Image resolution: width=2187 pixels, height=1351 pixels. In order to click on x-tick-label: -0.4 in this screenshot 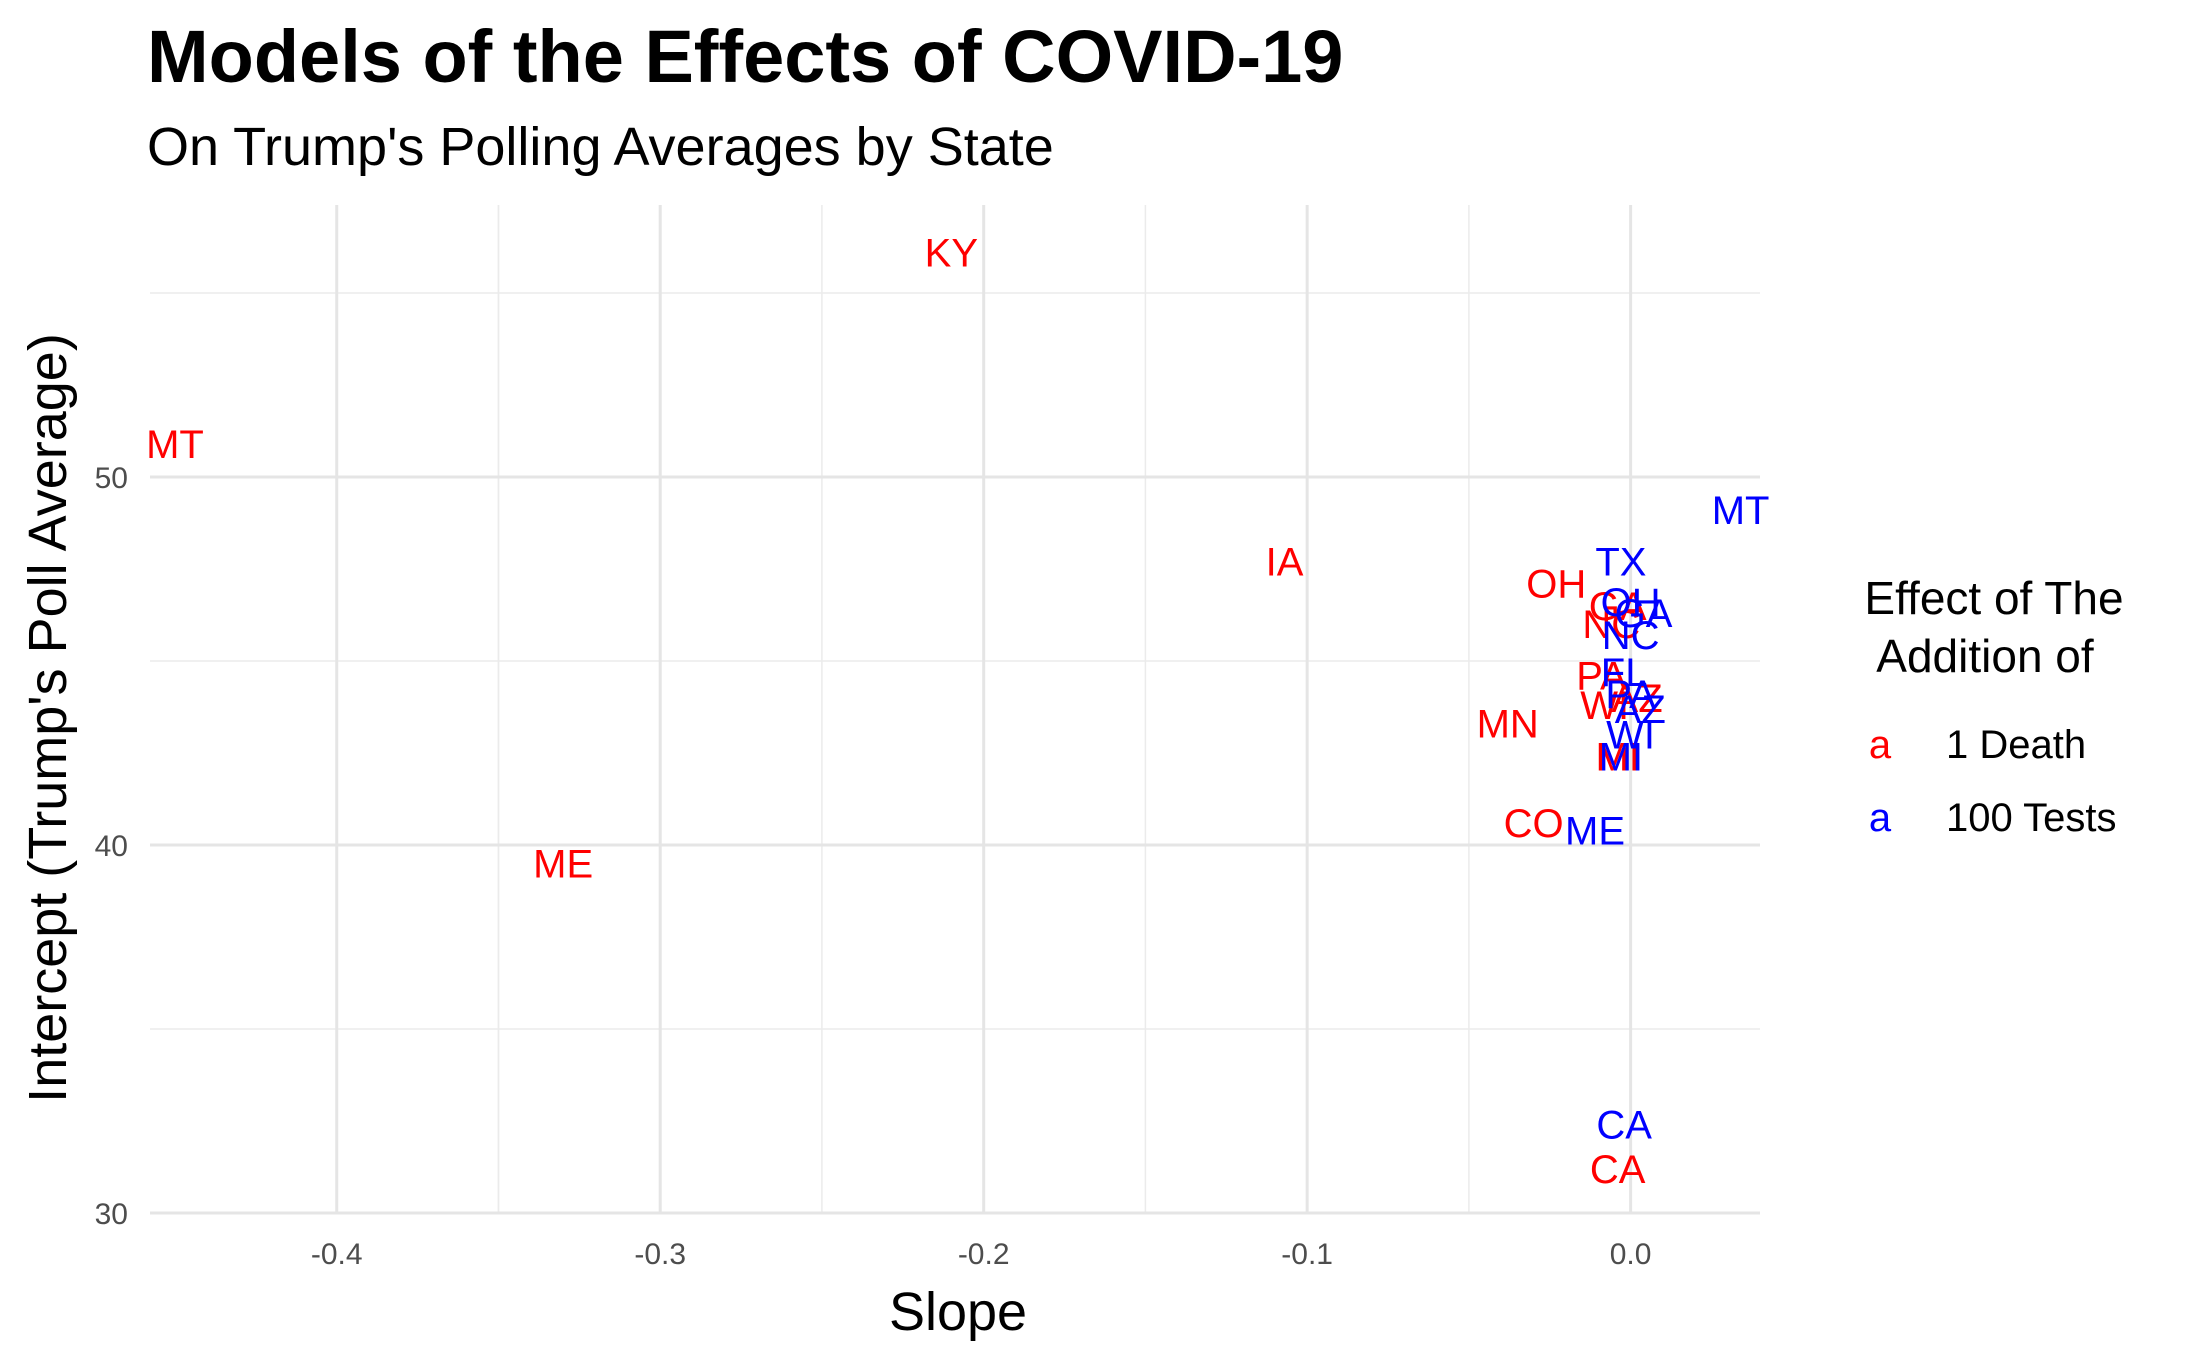, I will do `click(337, 1254)`.